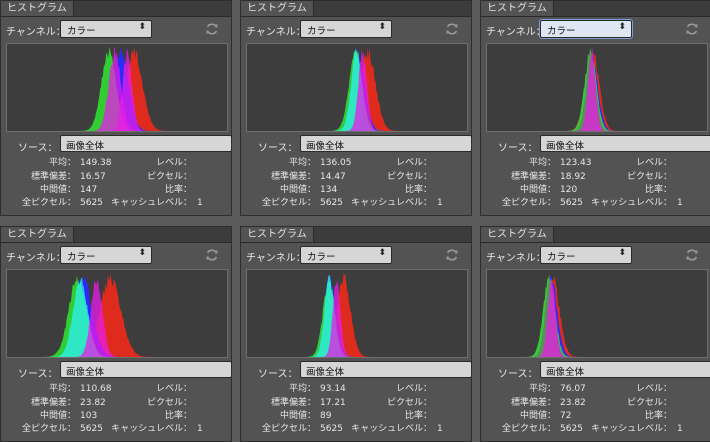 This screenshot has height=442, width=710. What do you see at coordinates (391, 203) in the screenshot?
I see `cache-level-label: キャッシュレベル：` at bounding box center [391, 203].